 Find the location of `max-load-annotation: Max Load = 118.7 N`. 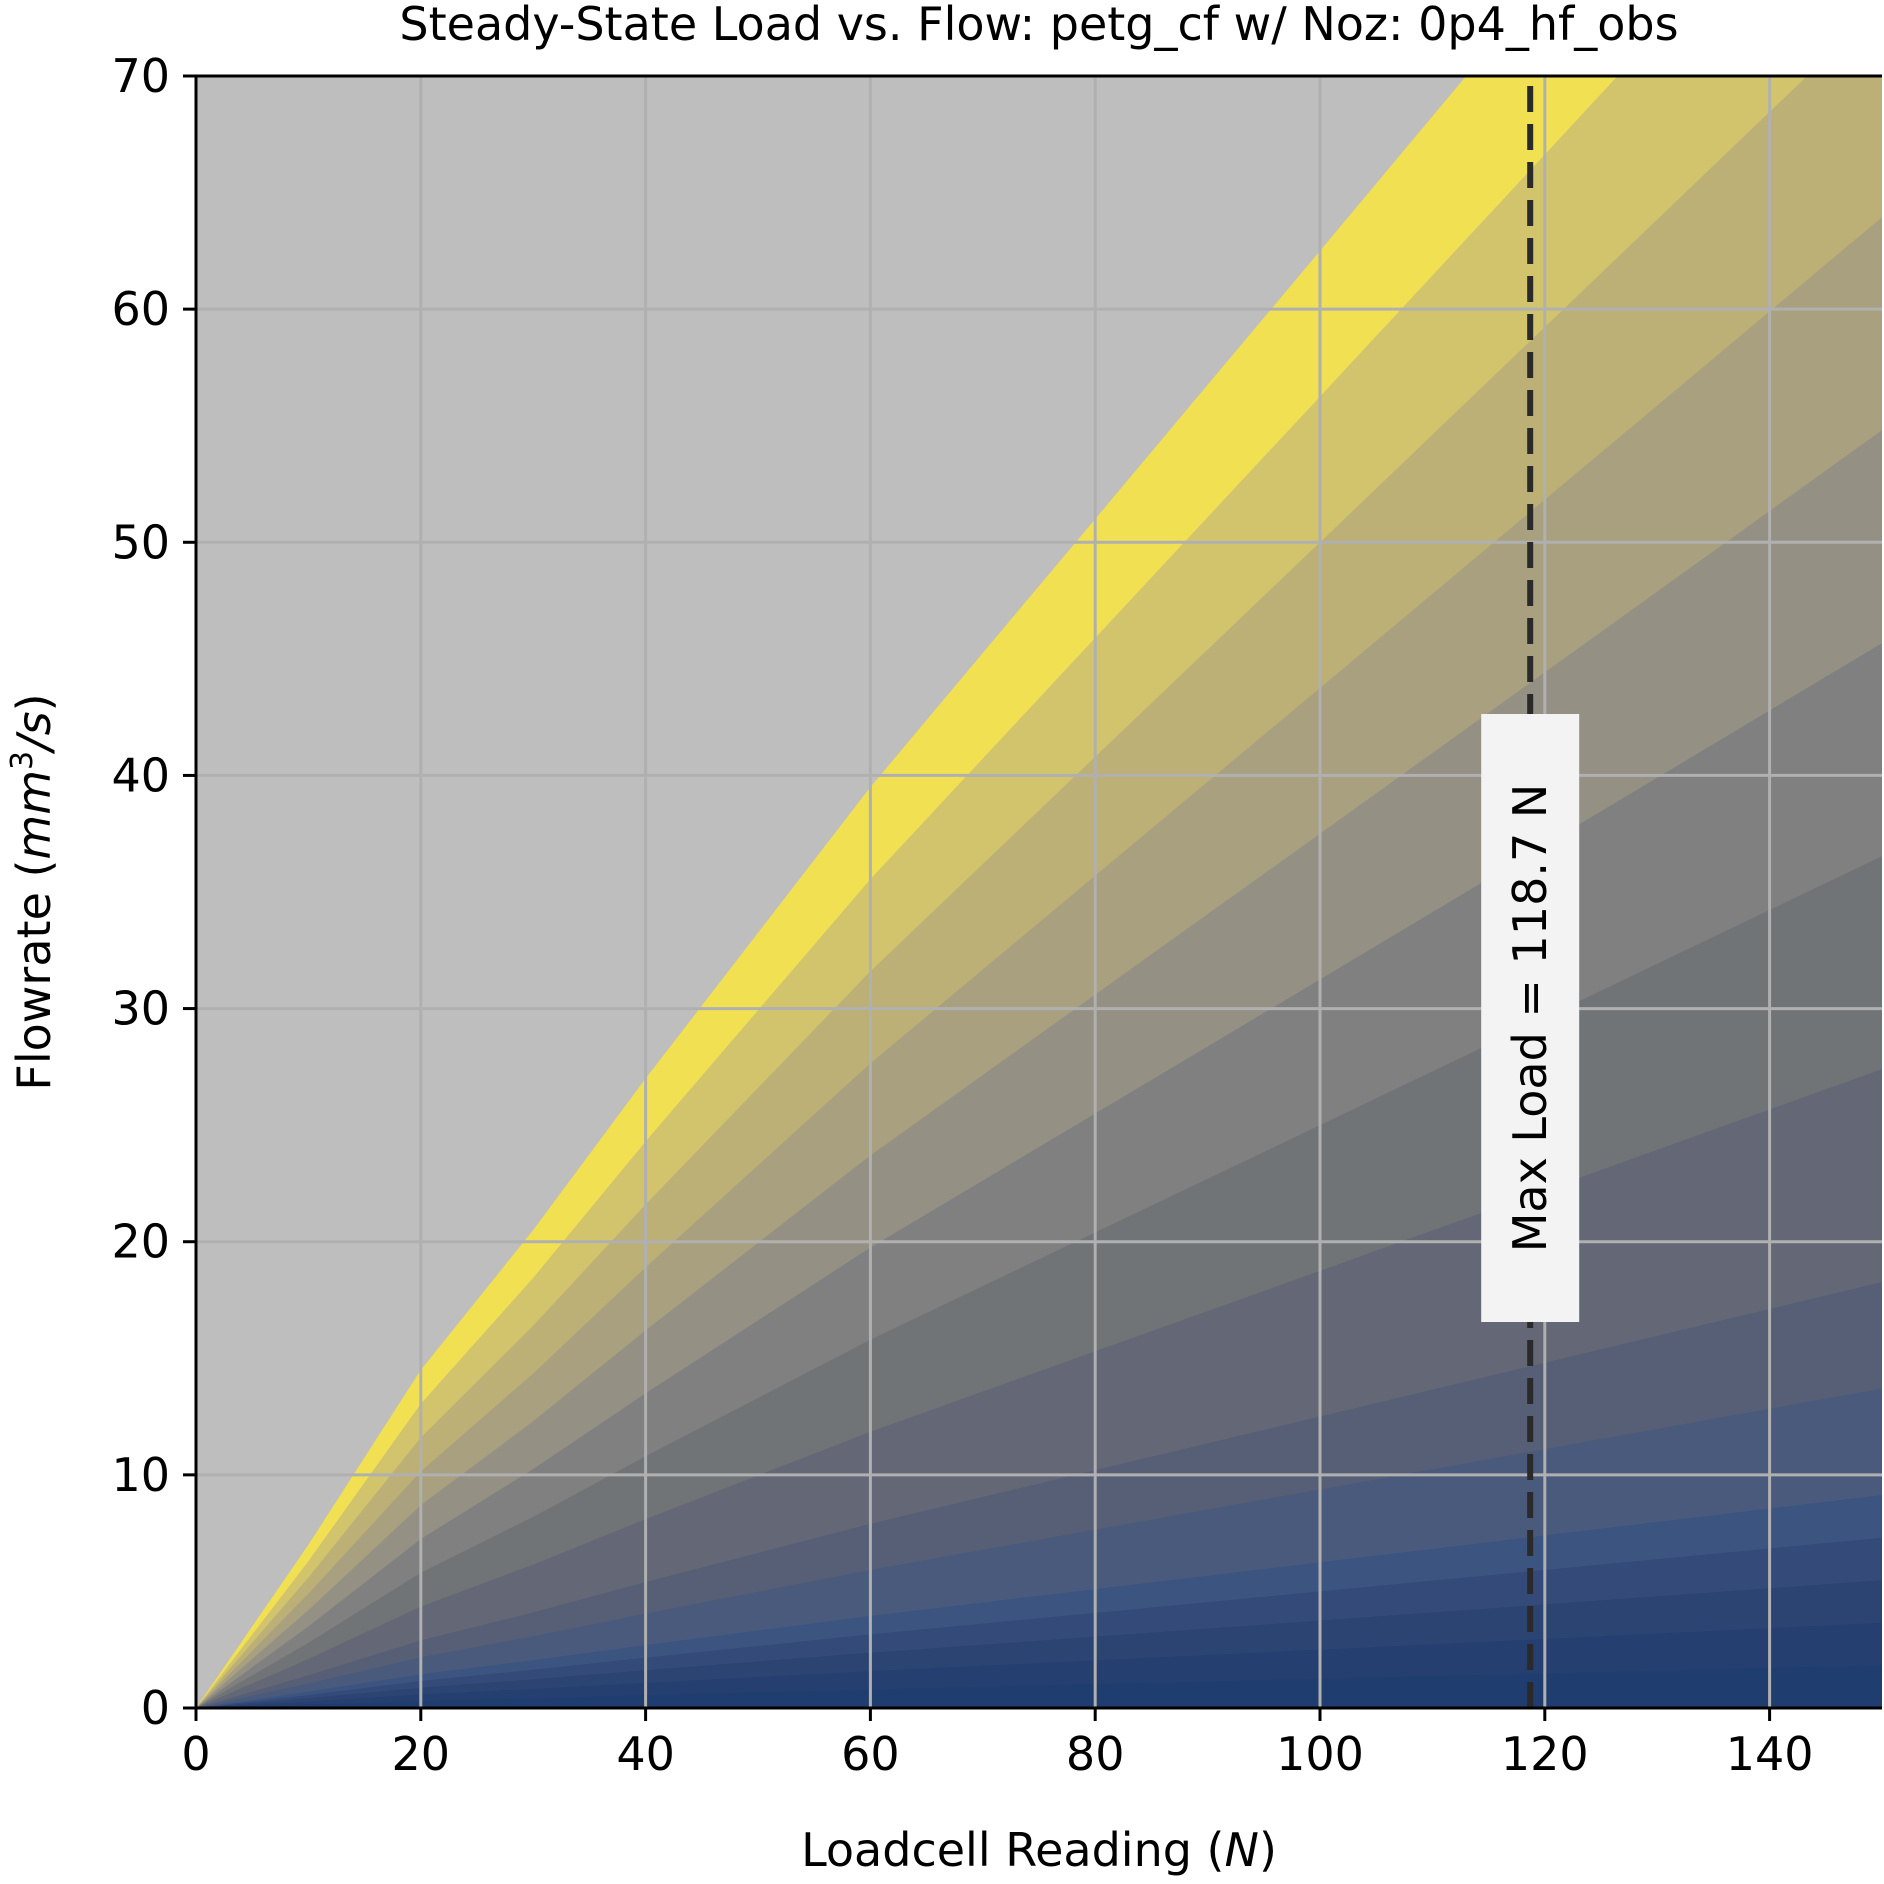

max-load-annotation: Max Load = 118.7 N is located at coordinates (1530, 1018).